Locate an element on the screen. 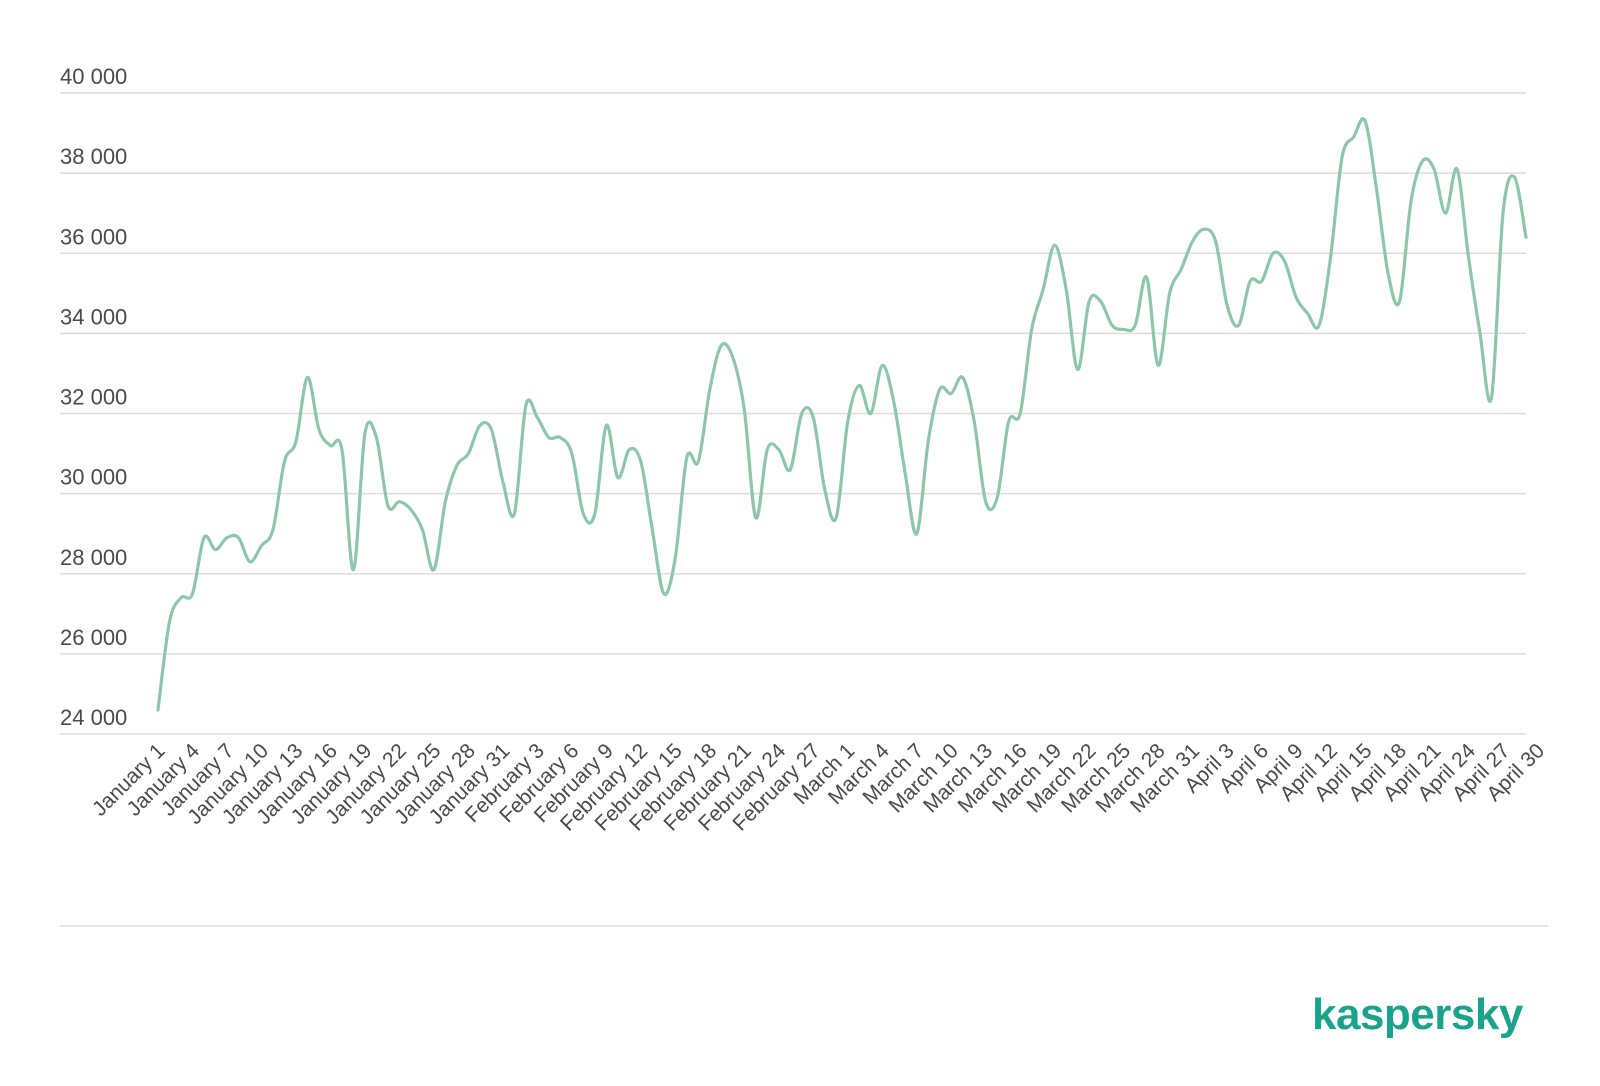  y-tick-label: 28 000 is located at coordinates (93, 557).